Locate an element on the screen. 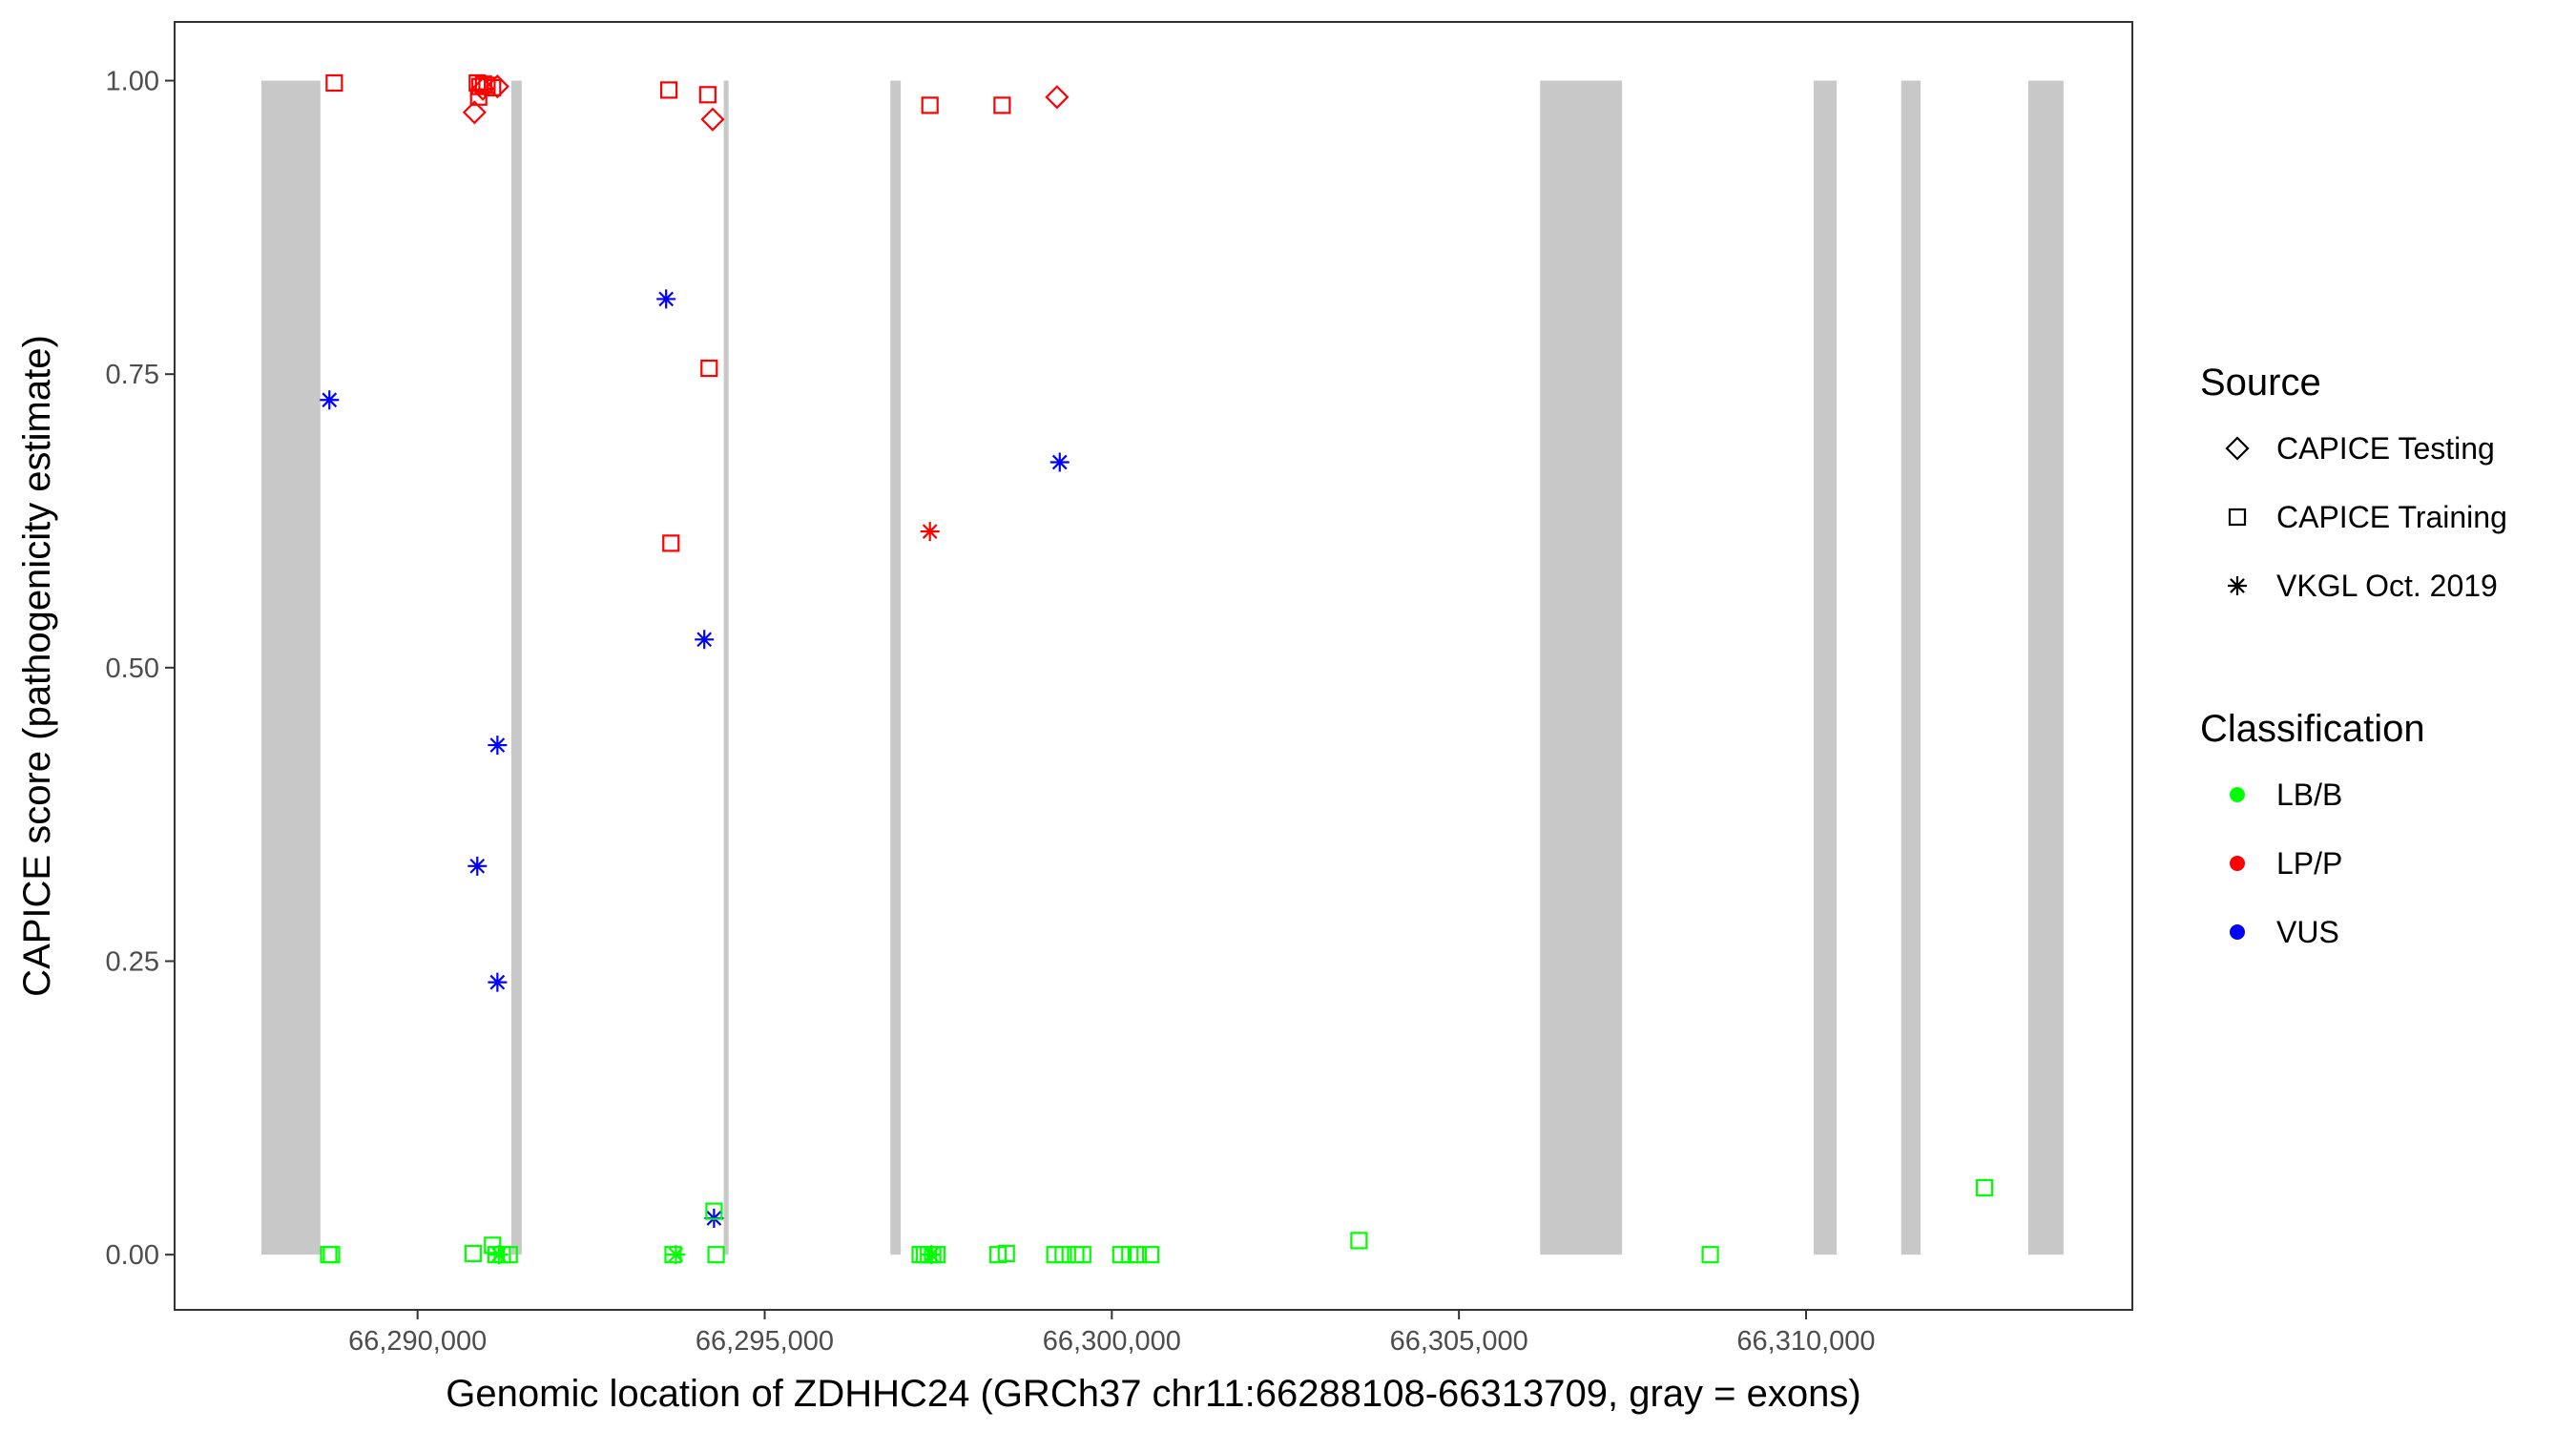 This screenshot has height=1431, width=2576. x-tick-label: 66,300,000 is located at coordinates (1112, 1341).